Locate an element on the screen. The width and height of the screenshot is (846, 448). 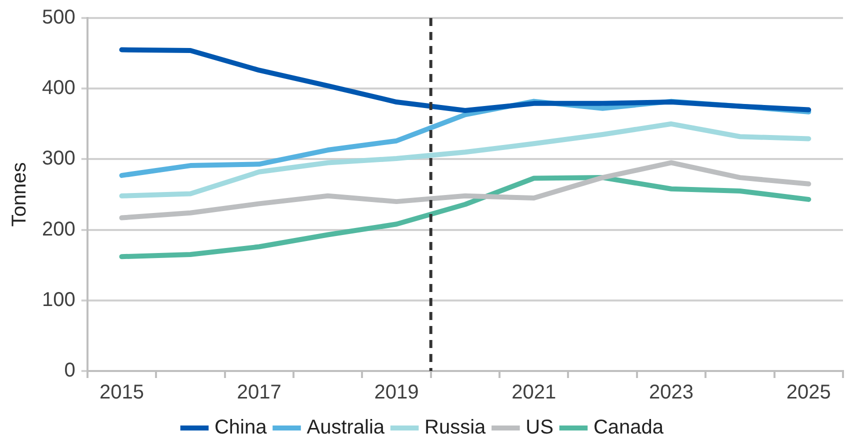
y-tick-label: 500 is located at coordinates (59, 17).